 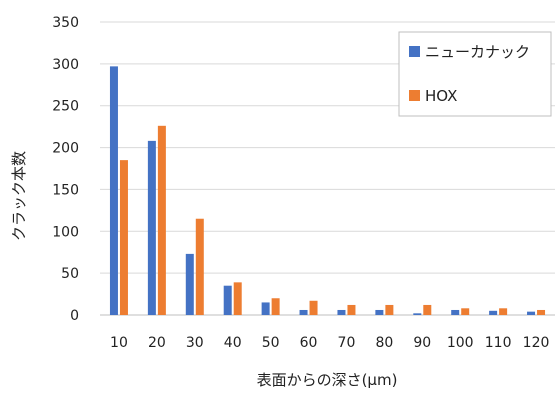 What do you see at coordinates (65, 23) in the screenshot?
I see `y-tick-label: 350` at bounding box center [65, 23].